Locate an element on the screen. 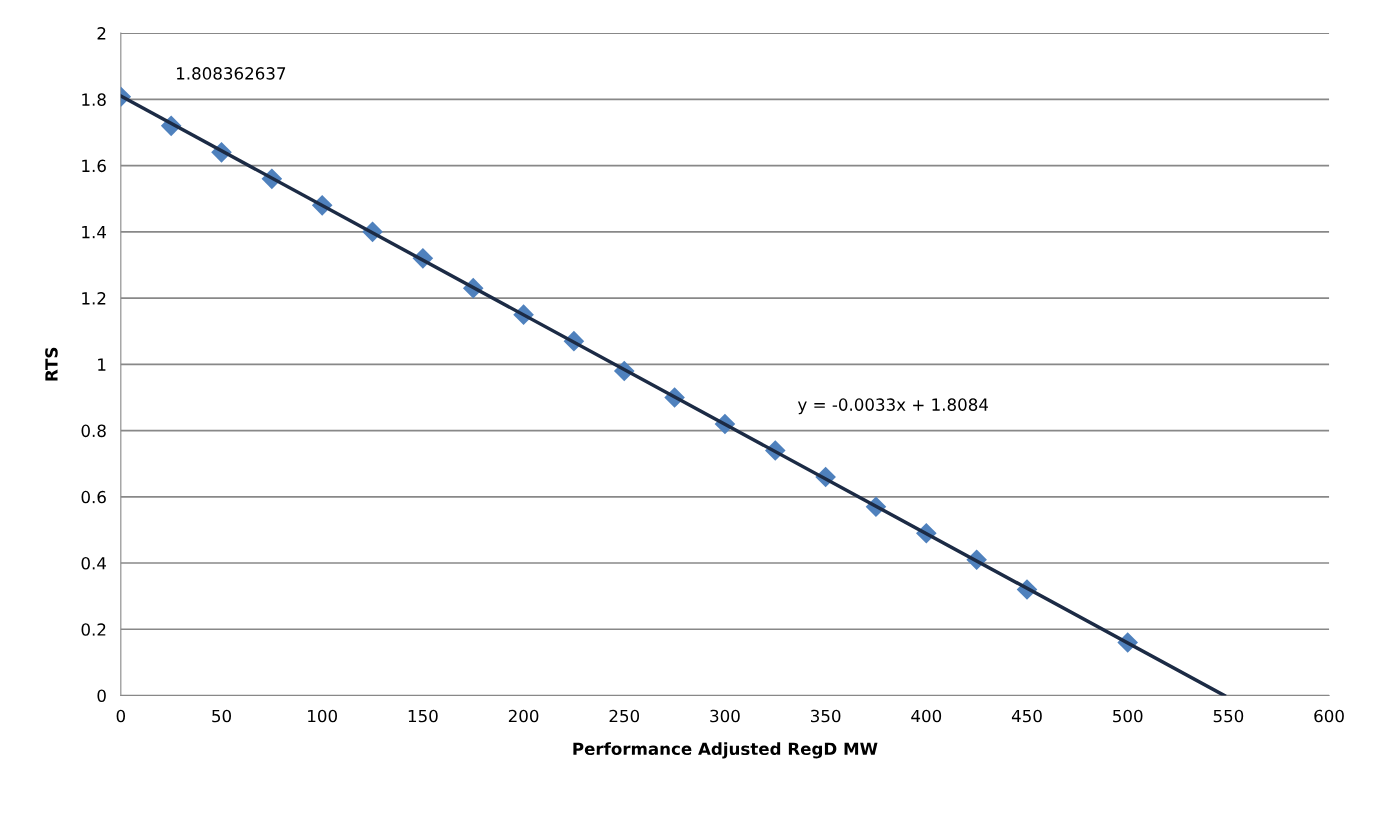  x-tick-label: 550 is located at coordinates (1228, 716).